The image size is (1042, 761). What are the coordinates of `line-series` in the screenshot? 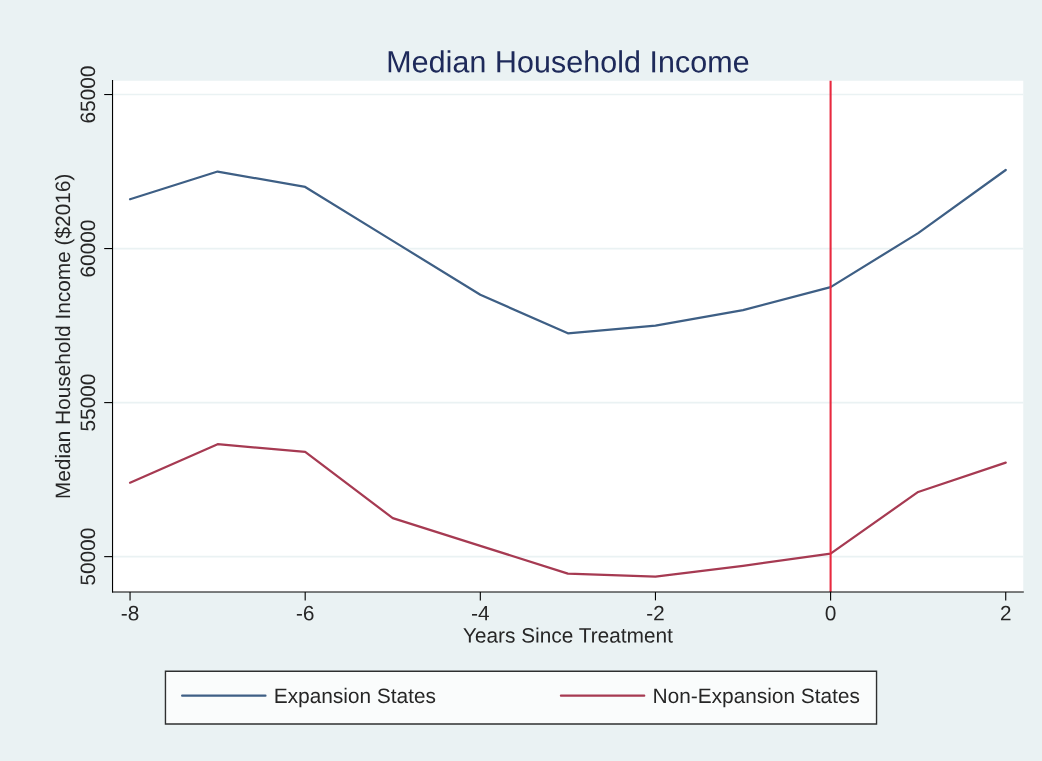 It's located at (567, 510).